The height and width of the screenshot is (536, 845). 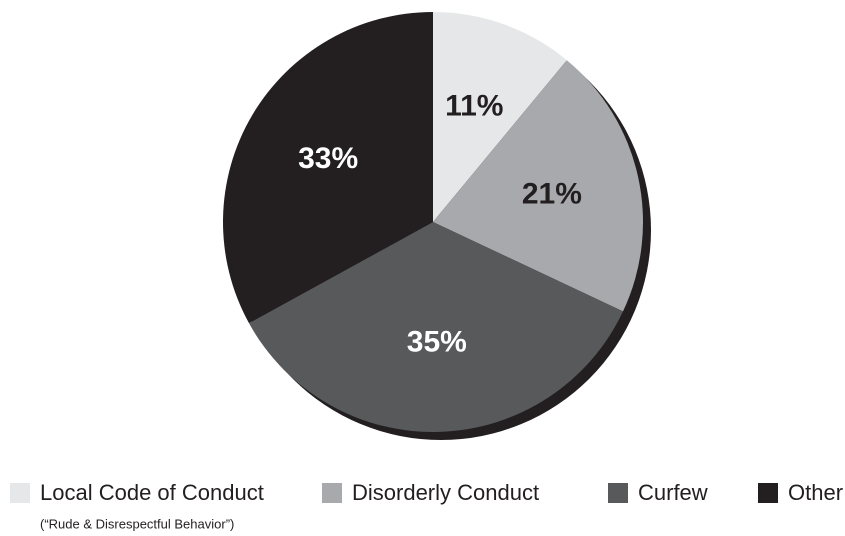 I want to click on slice-label: 33%, so click(x=328, y=158).